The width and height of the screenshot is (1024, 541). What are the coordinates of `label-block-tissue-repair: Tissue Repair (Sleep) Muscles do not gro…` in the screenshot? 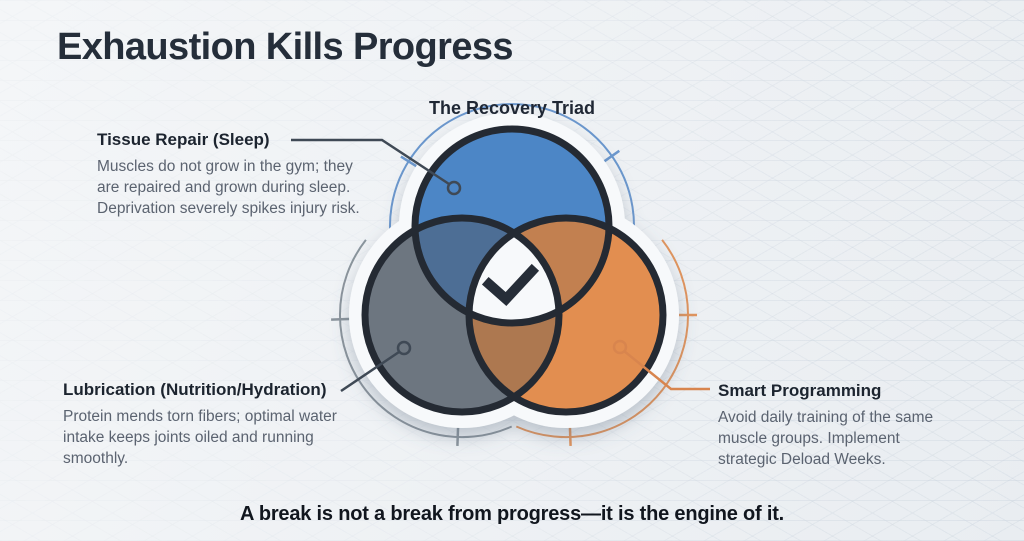 It's located at (238, 174).